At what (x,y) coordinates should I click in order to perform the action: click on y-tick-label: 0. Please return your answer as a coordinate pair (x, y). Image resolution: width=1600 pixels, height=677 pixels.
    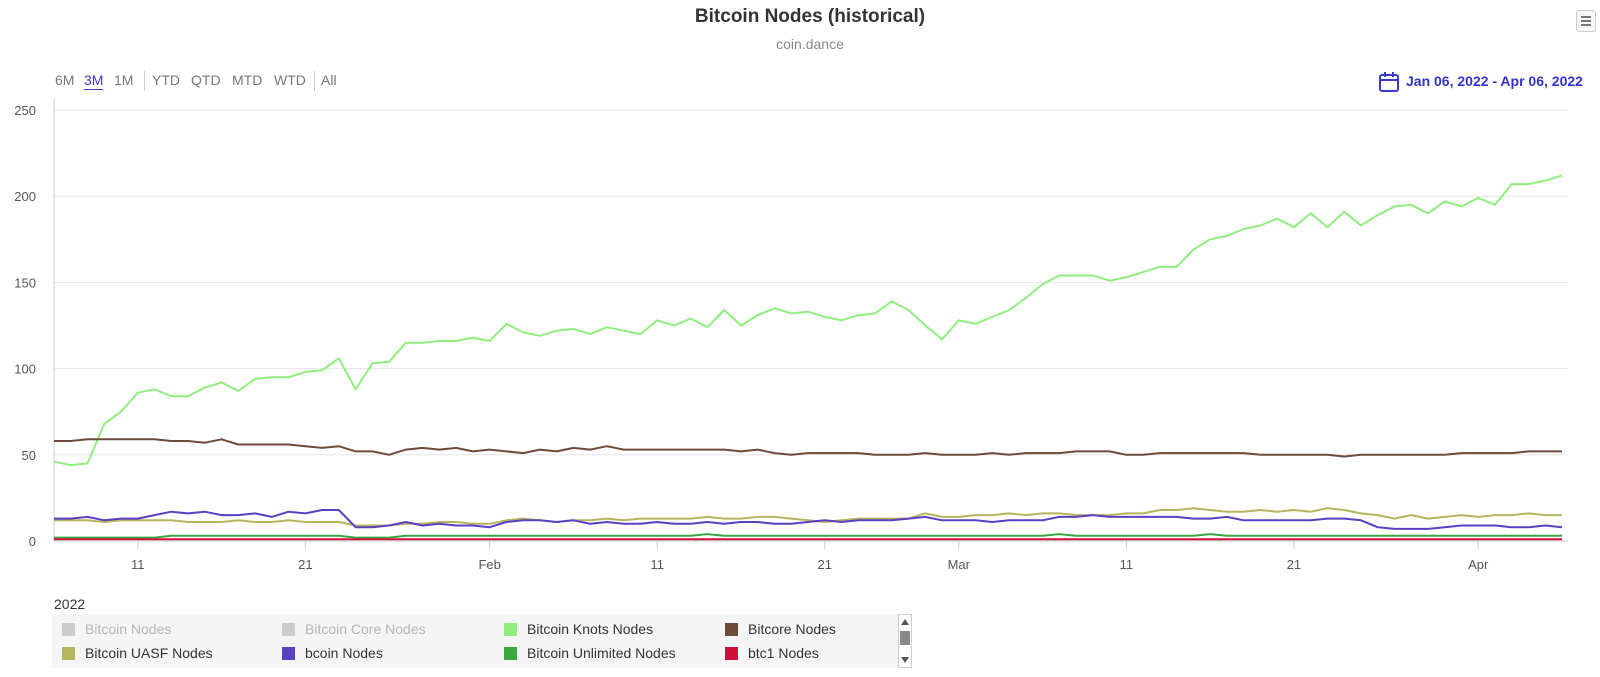
    Looking at the image, I should click on (32, 541).